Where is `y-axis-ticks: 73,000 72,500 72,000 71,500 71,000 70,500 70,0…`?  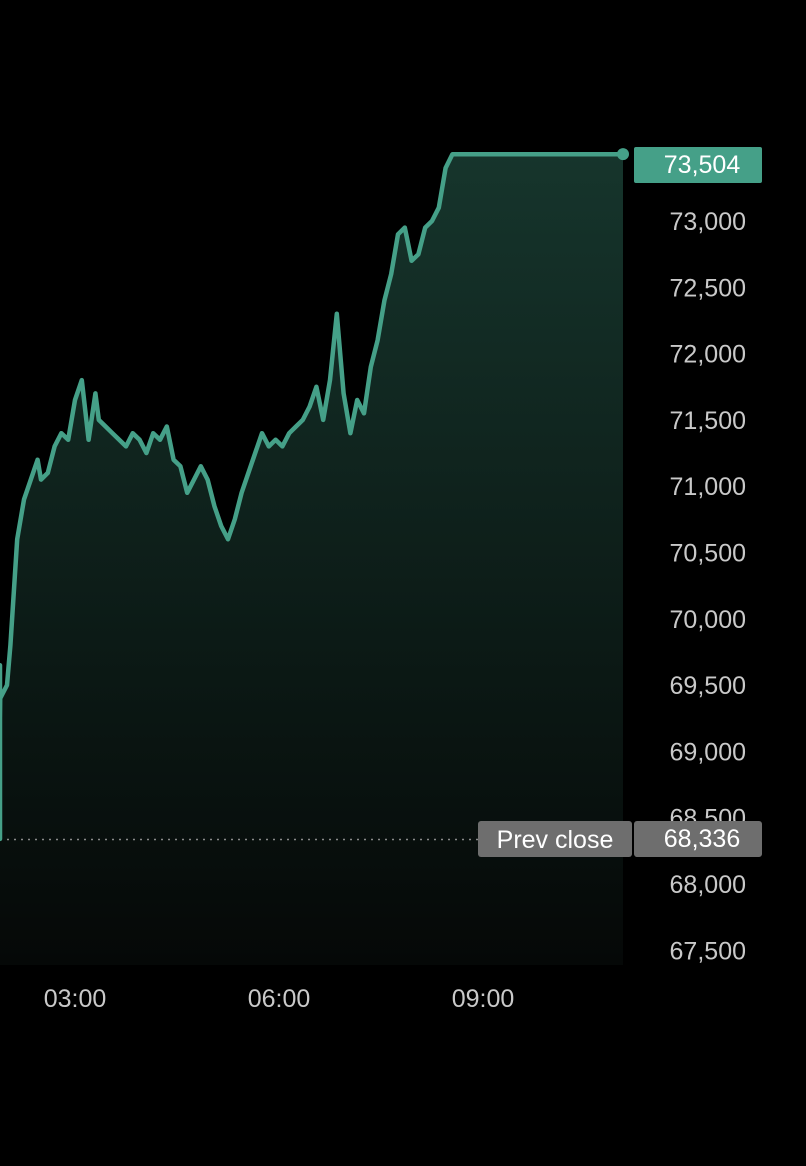
y-axis-ticks: 73,000 72,500 72,000 71,500 71,000 70,500 70,0… is located at coordinates (708, 586).